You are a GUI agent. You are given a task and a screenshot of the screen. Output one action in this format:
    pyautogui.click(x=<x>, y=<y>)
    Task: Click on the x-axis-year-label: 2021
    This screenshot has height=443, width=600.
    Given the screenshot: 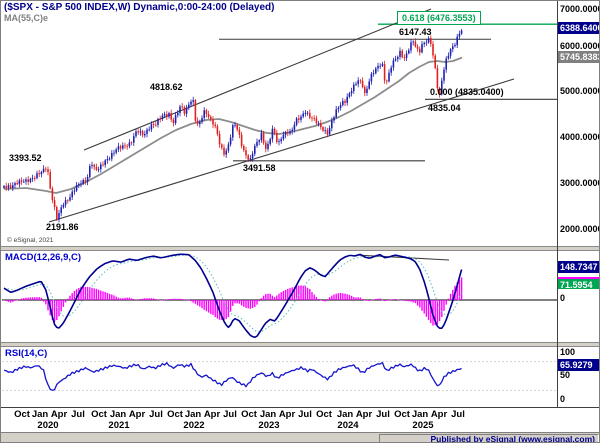 What is the action you would take?
    pyautogui.click(x=119, y=425)
    